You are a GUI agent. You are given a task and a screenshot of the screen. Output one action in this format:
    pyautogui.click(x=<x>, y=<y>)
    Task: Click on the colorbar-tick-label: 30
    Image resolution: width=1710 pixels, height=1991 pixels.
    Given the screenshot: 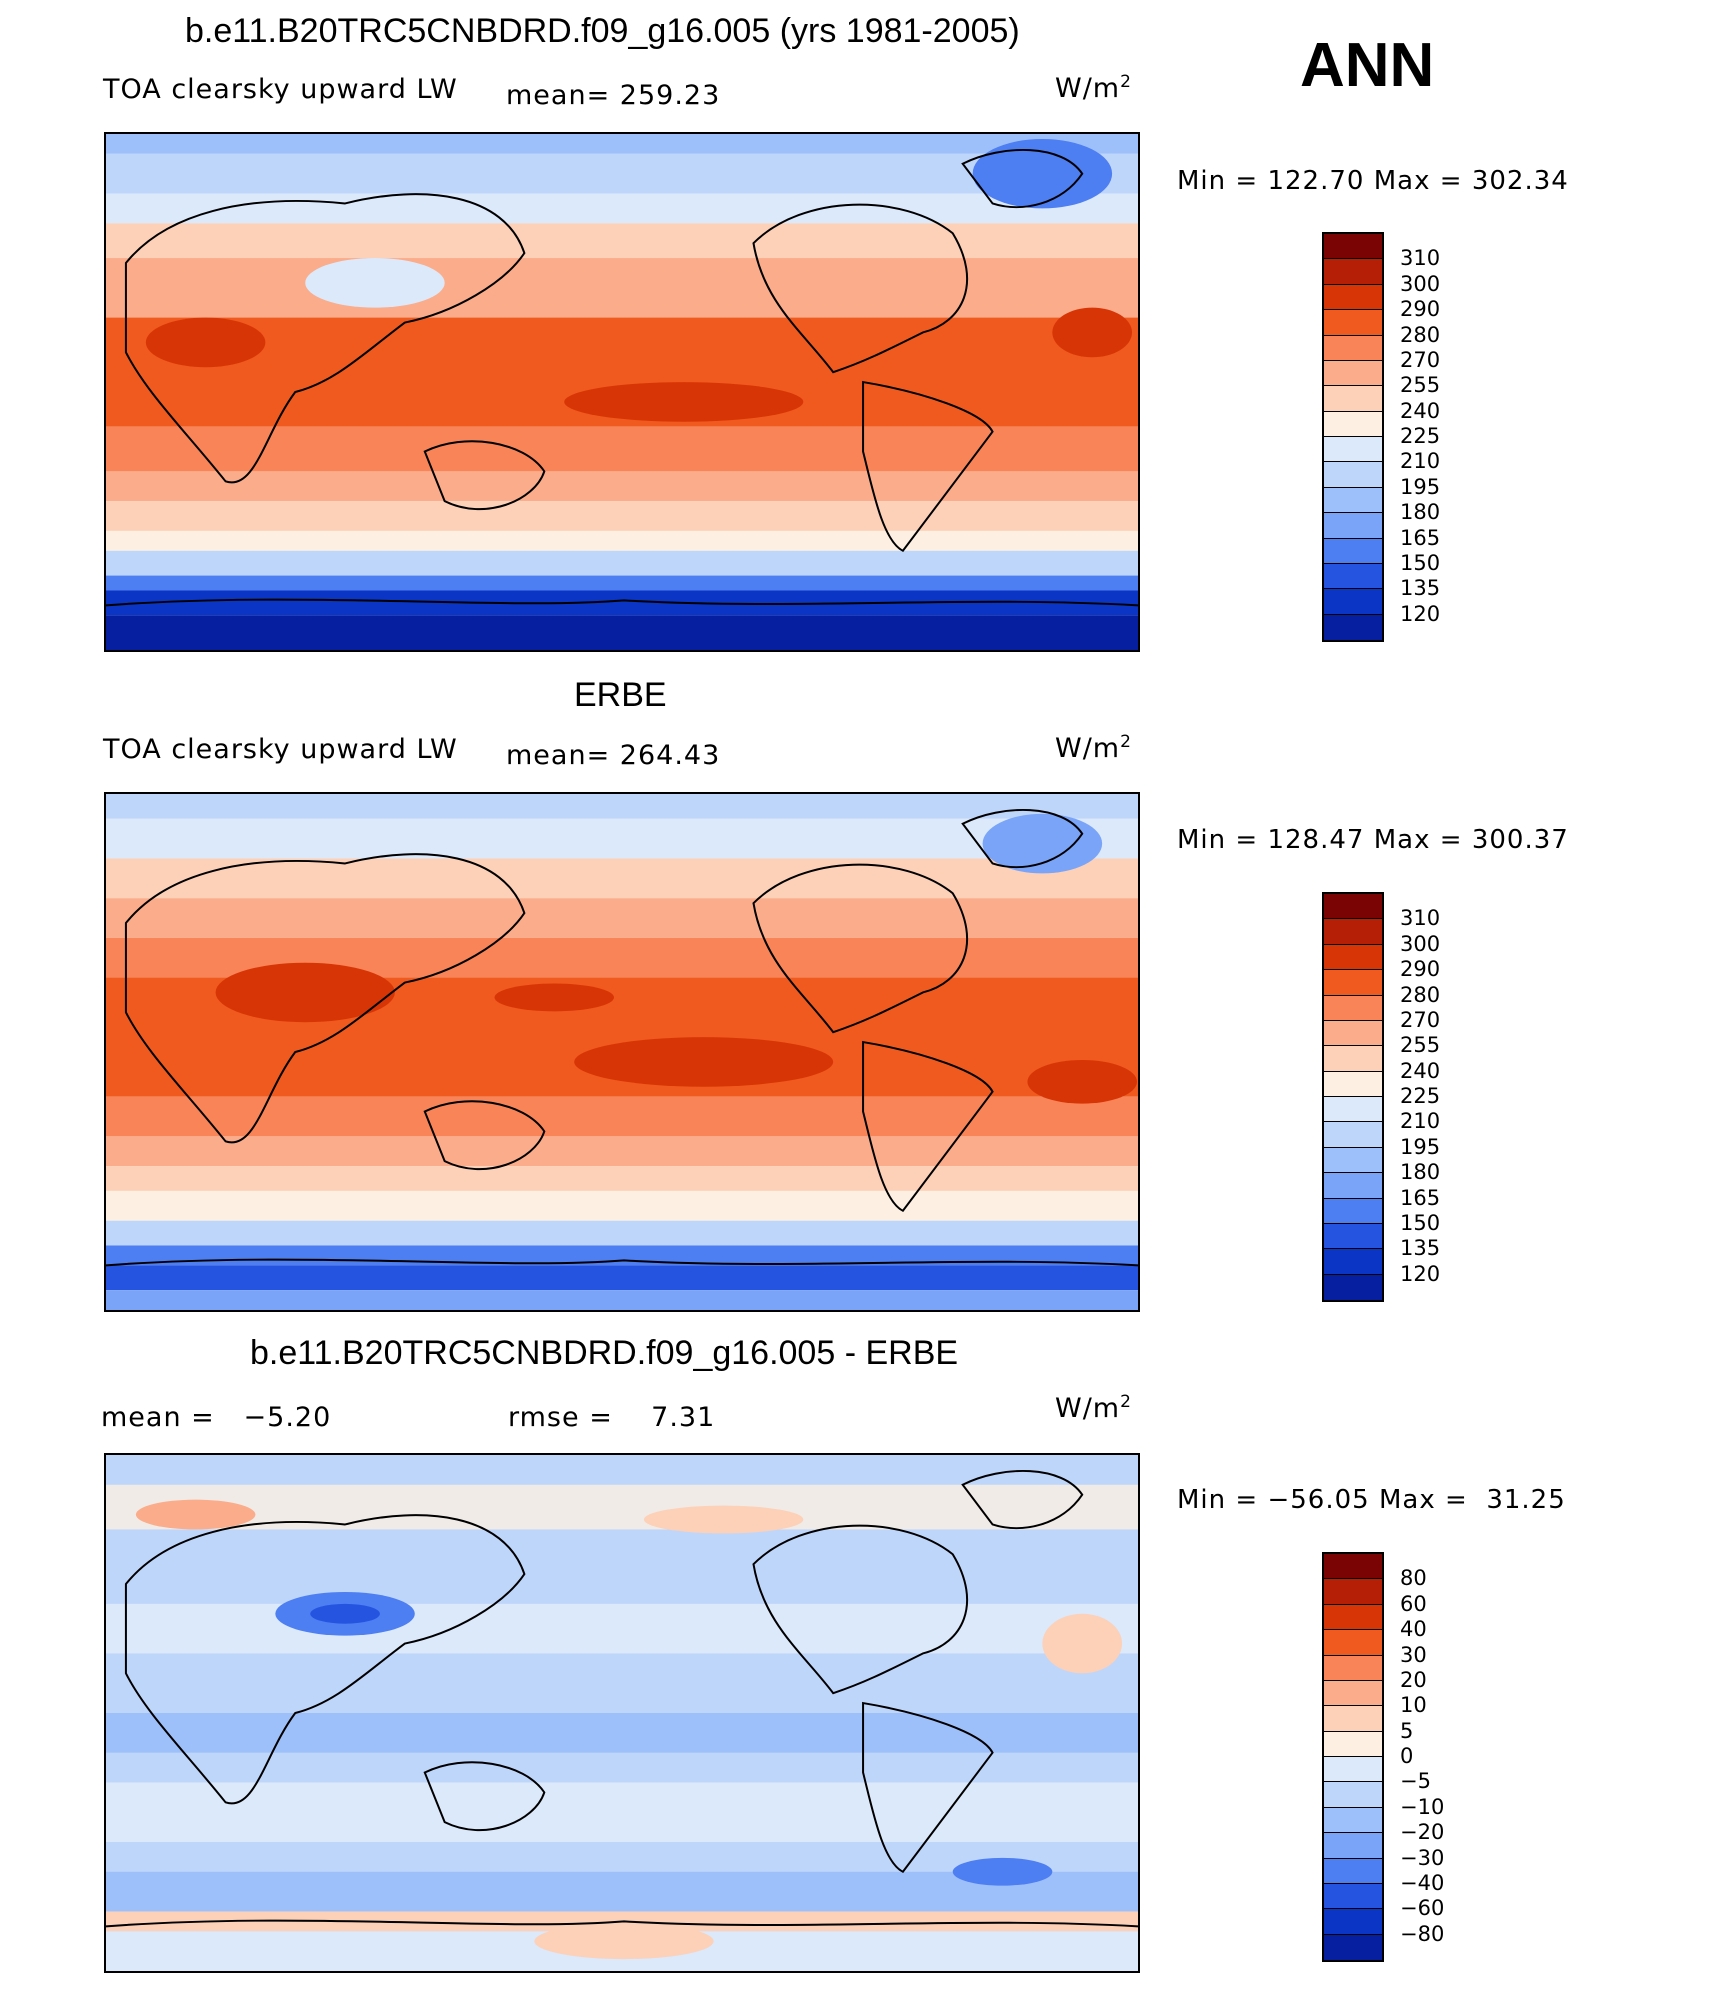 What is the action you would take?
    pyautogui.click(x=1413, y=1654)
    